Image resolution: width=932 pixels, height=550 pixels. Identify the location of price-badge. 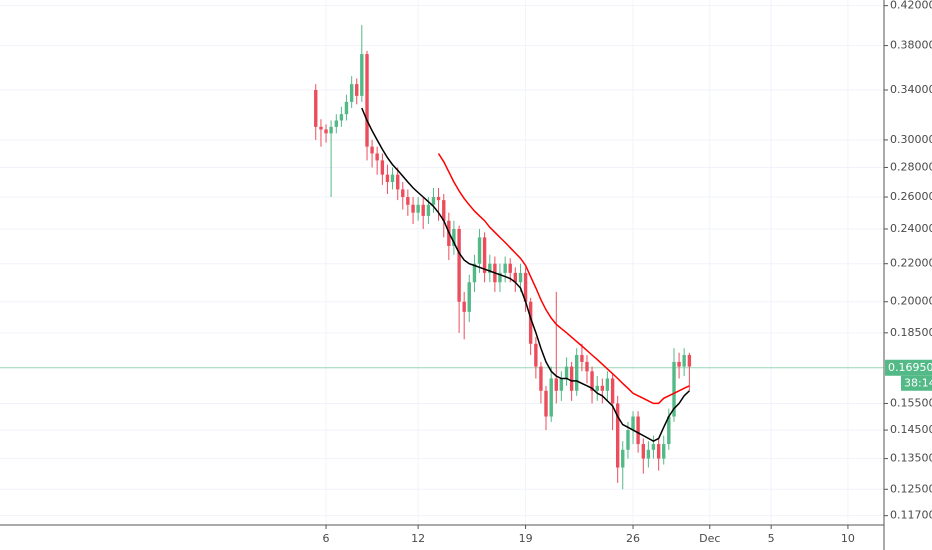
(908, 367).